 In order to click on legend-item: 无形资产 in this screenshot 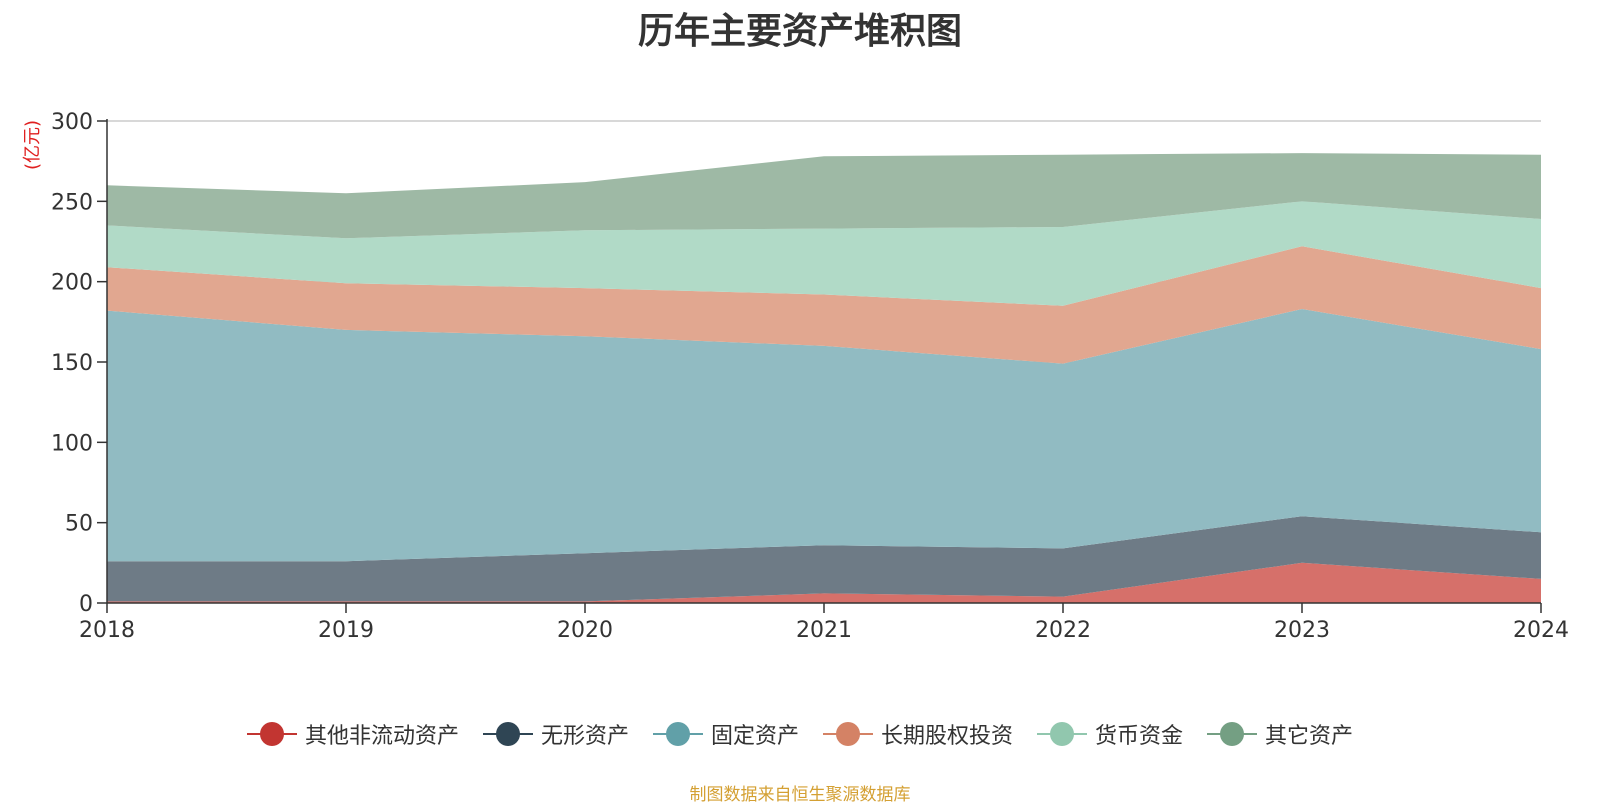, I will do `click(555, 734)`.